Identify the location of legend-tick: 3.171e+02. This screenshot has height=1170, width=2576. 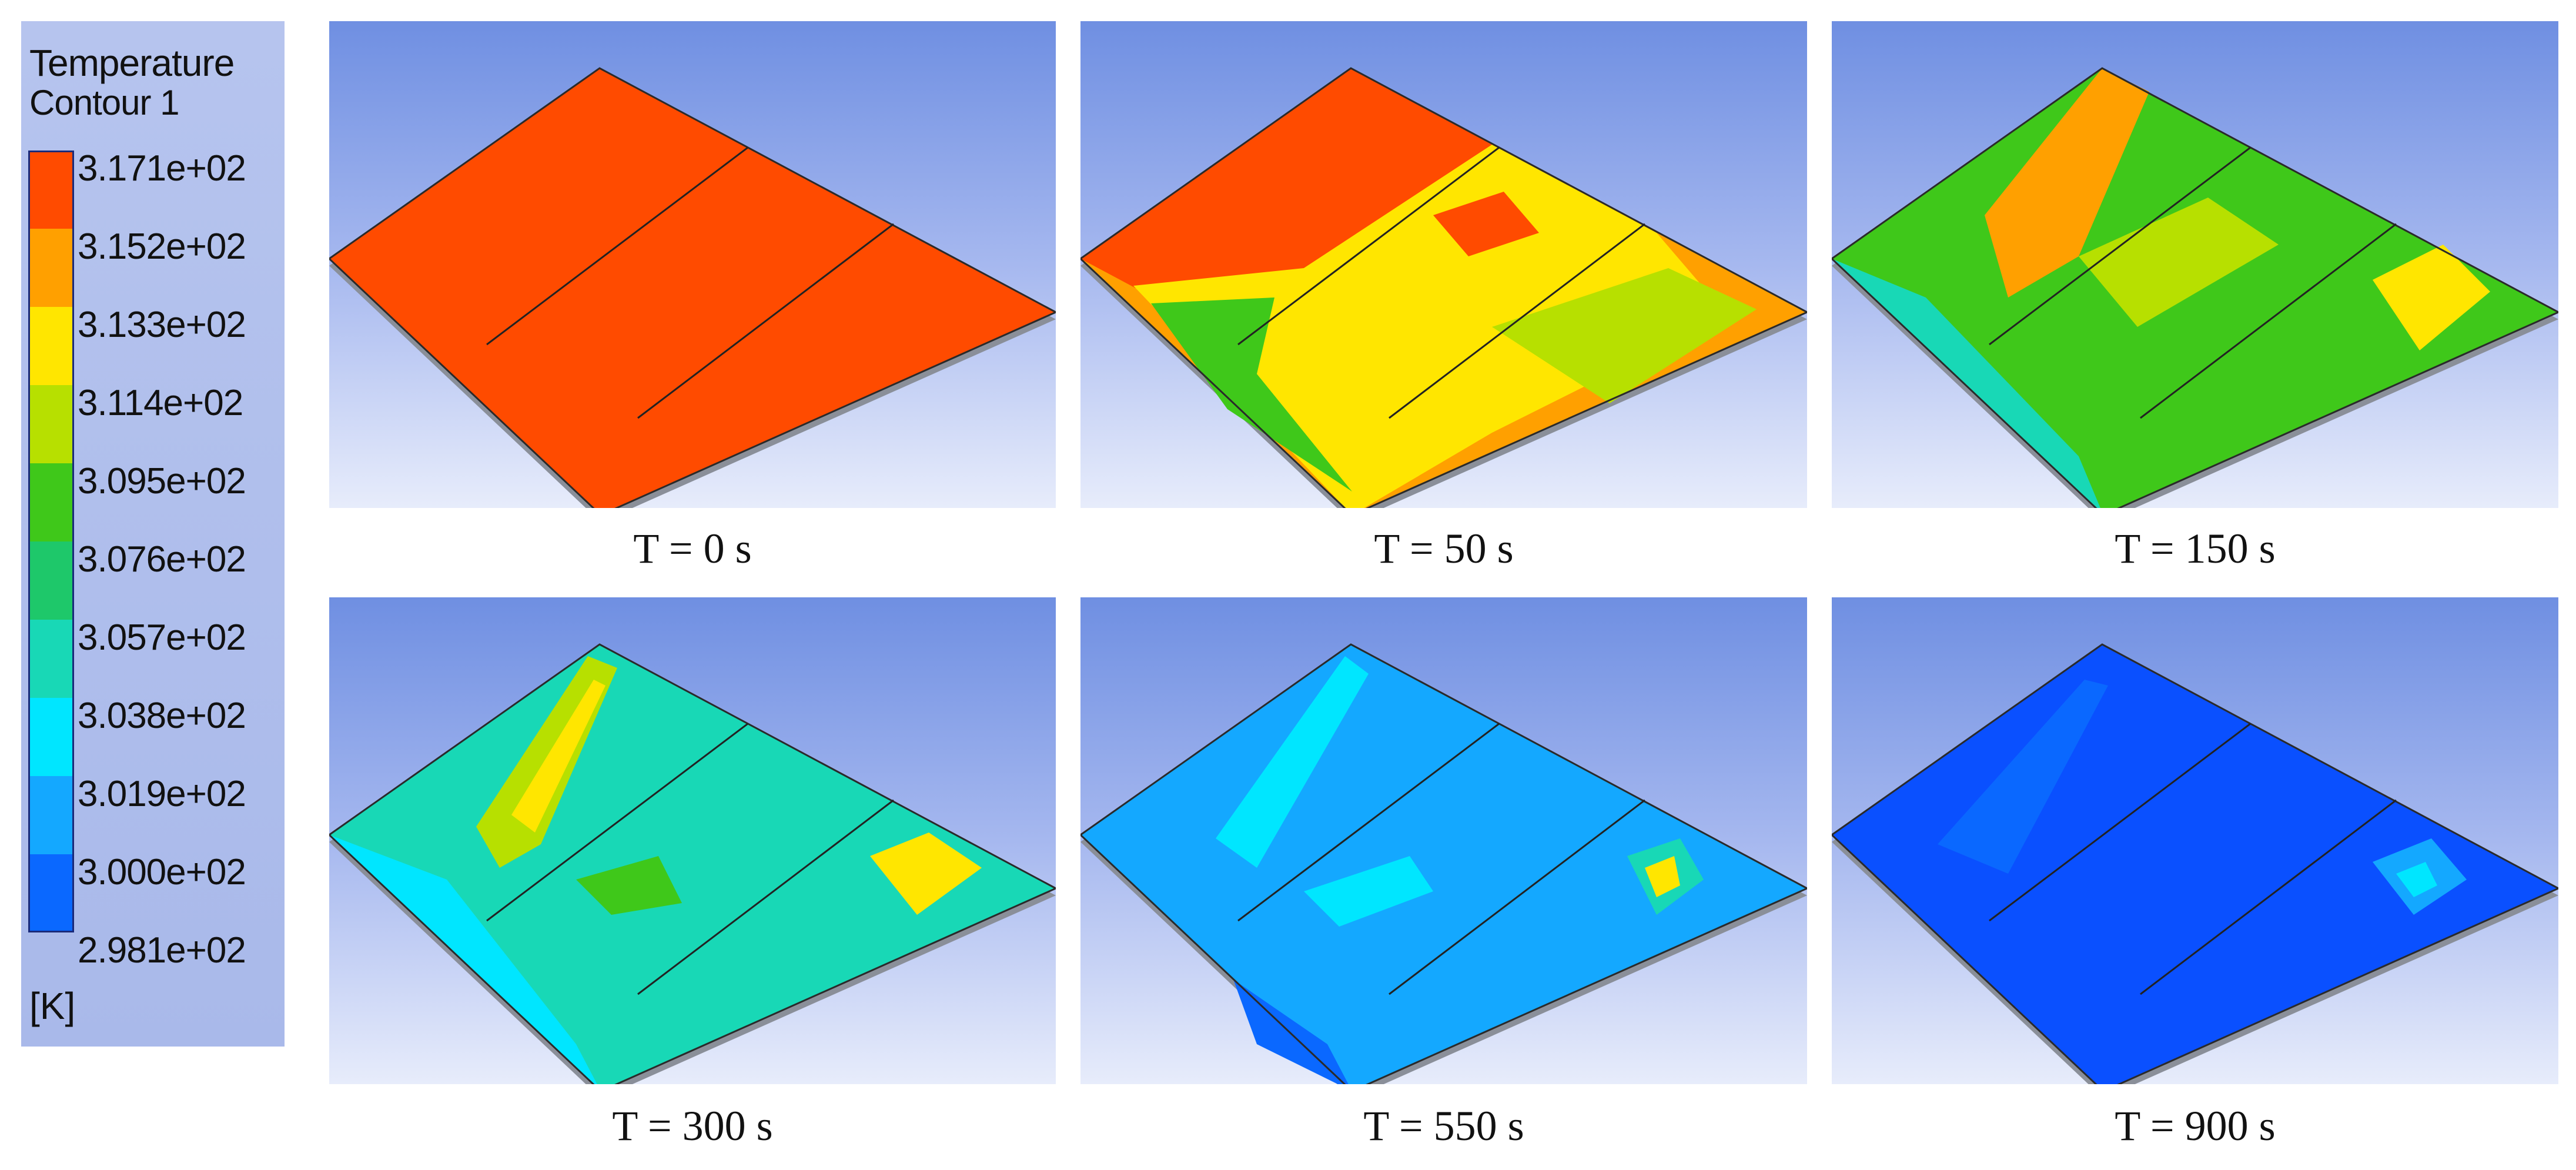
(162, 168).